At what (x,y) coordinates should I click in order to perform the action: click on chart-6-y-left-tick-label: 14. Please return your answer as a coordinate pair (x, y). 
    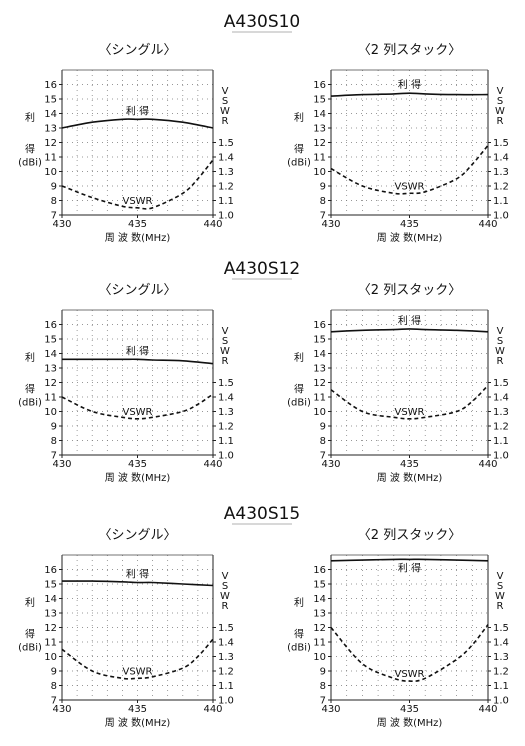
    Looking at the image, I should click on (319, 599).